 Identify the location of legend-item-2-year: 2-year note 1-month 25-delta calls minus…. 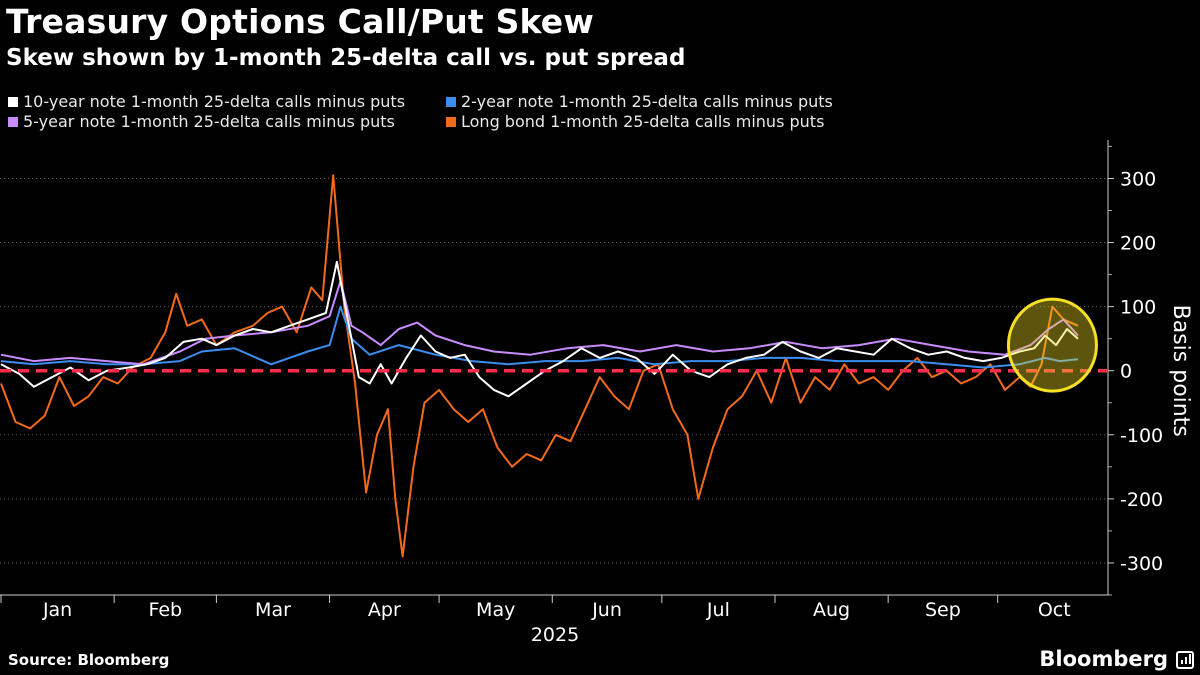
(639, 101).